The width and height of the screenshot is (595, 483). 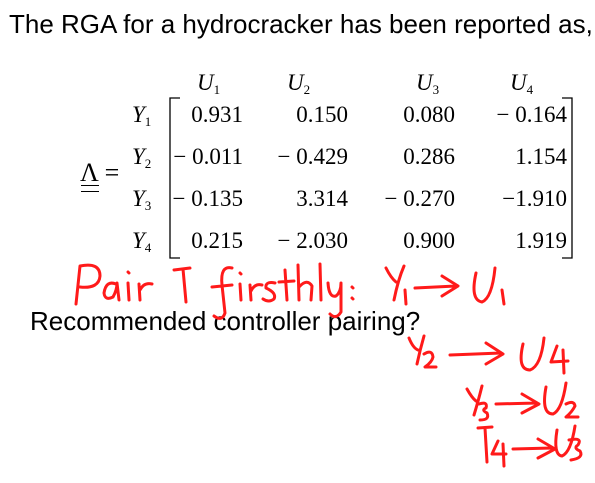 I want to click on column-header-u4: U4, so click(x=522, y=83).